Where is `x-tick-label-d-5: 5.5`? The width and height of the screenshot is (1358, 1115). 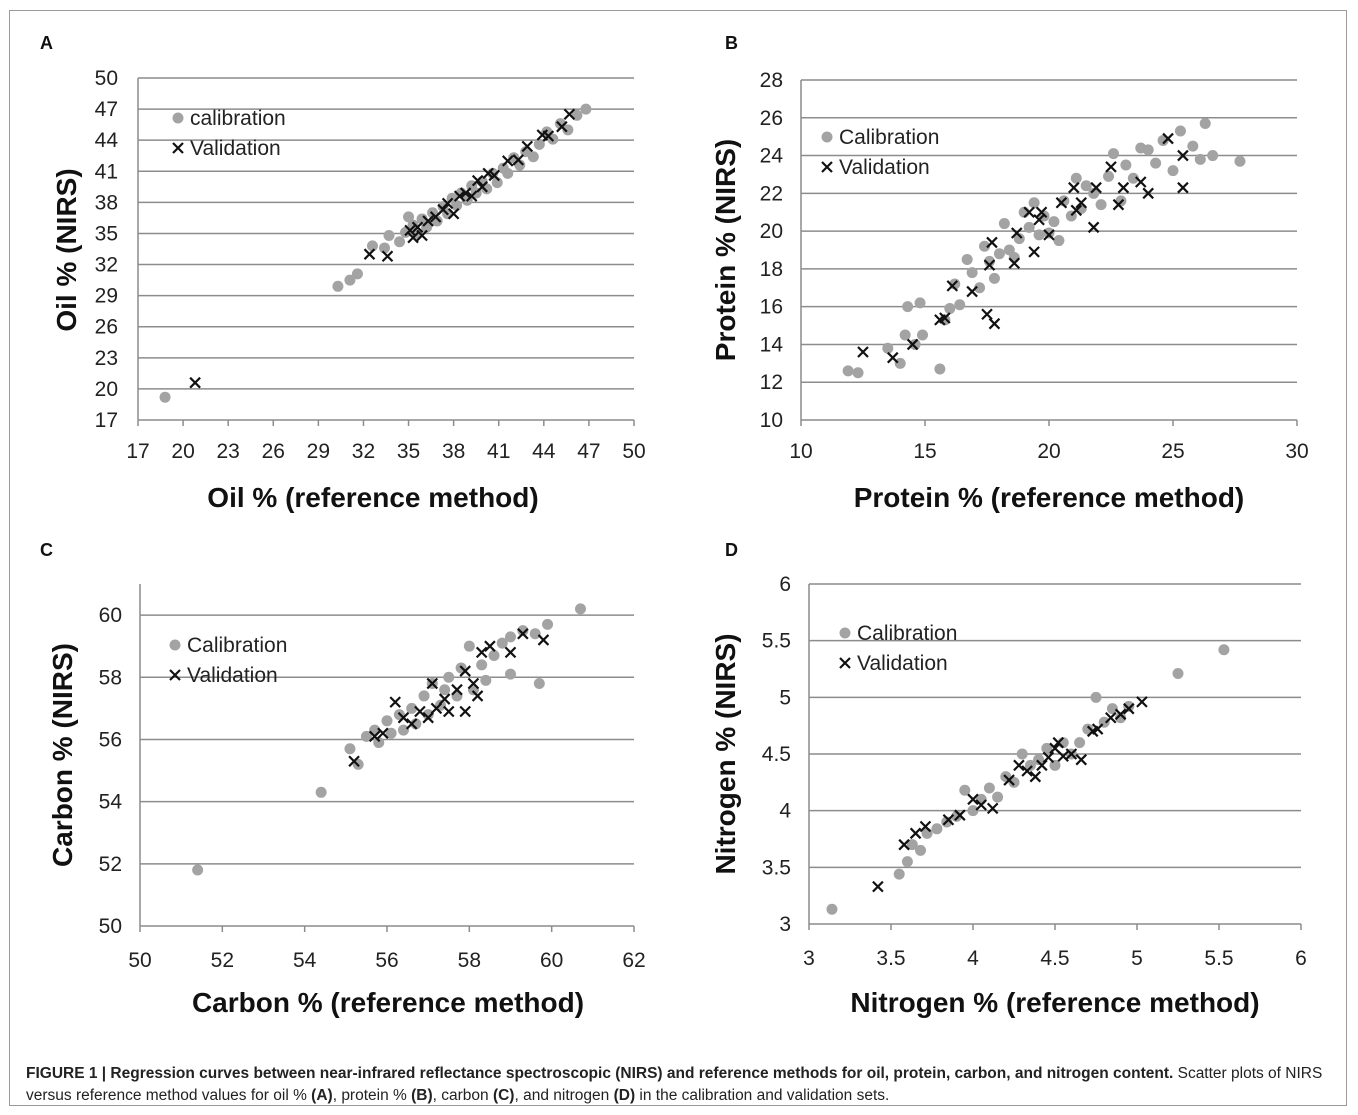
x-tick-label-d-5: 5.5 is located at coordinates (1218, 958).